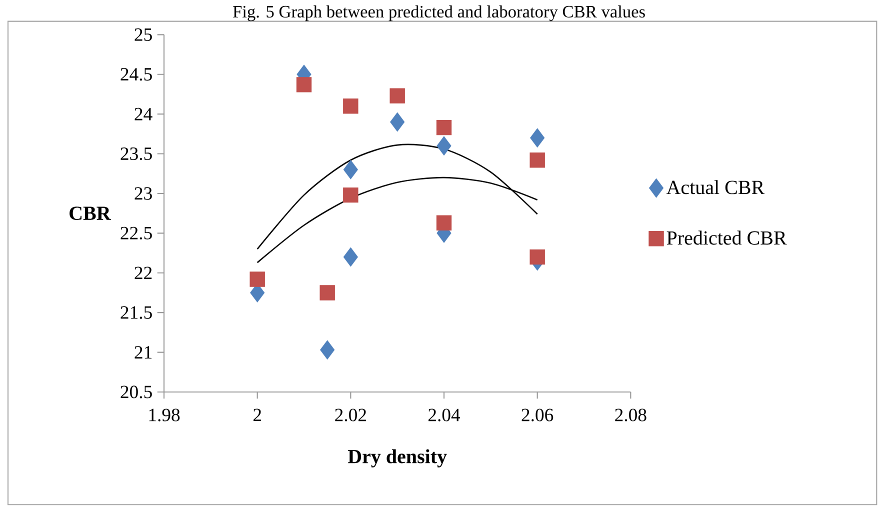 This screenshot has width=878, height=506. What do you see at coordinates (136, 153) in the screenshot?
I see `y-tick-label: 23.5` at bounding box center [136, 153].